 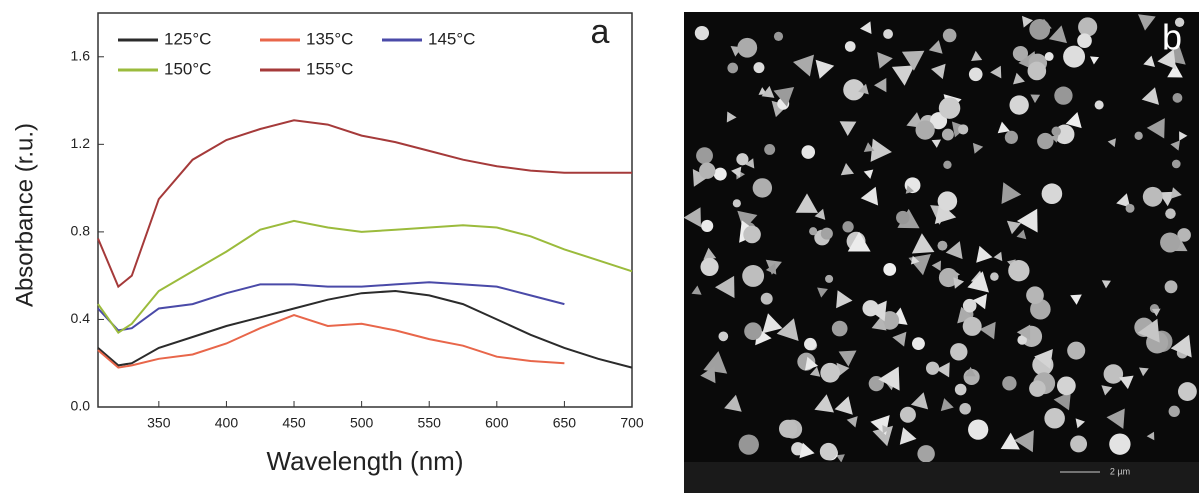 What do you see at coordinates (24, 215) in the screenshot?
I see `y-axis-title: Absorbance (r.u.)` at bounding box center [24, 215].